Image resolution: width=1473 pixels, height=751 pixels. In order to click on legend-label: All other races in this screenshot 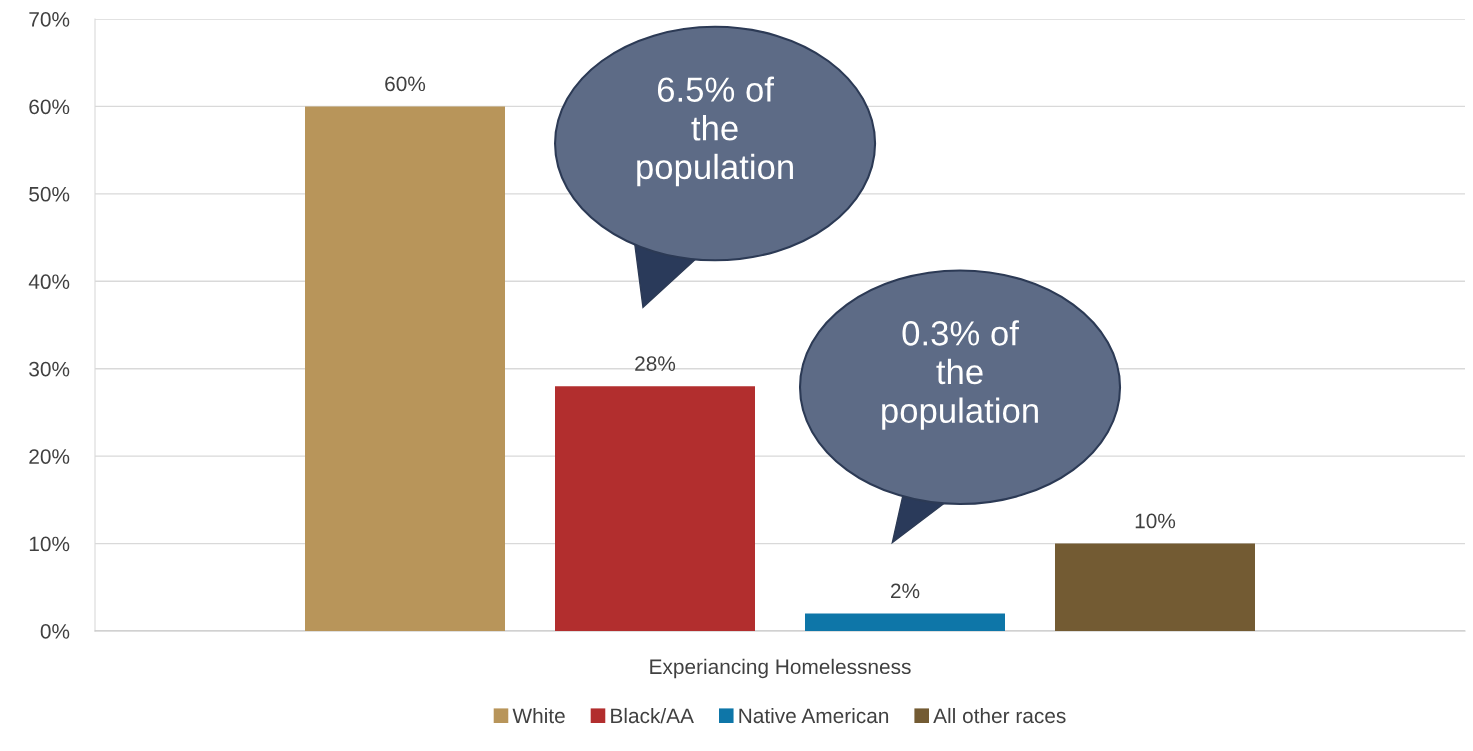, I will do `click(999, 715)`.